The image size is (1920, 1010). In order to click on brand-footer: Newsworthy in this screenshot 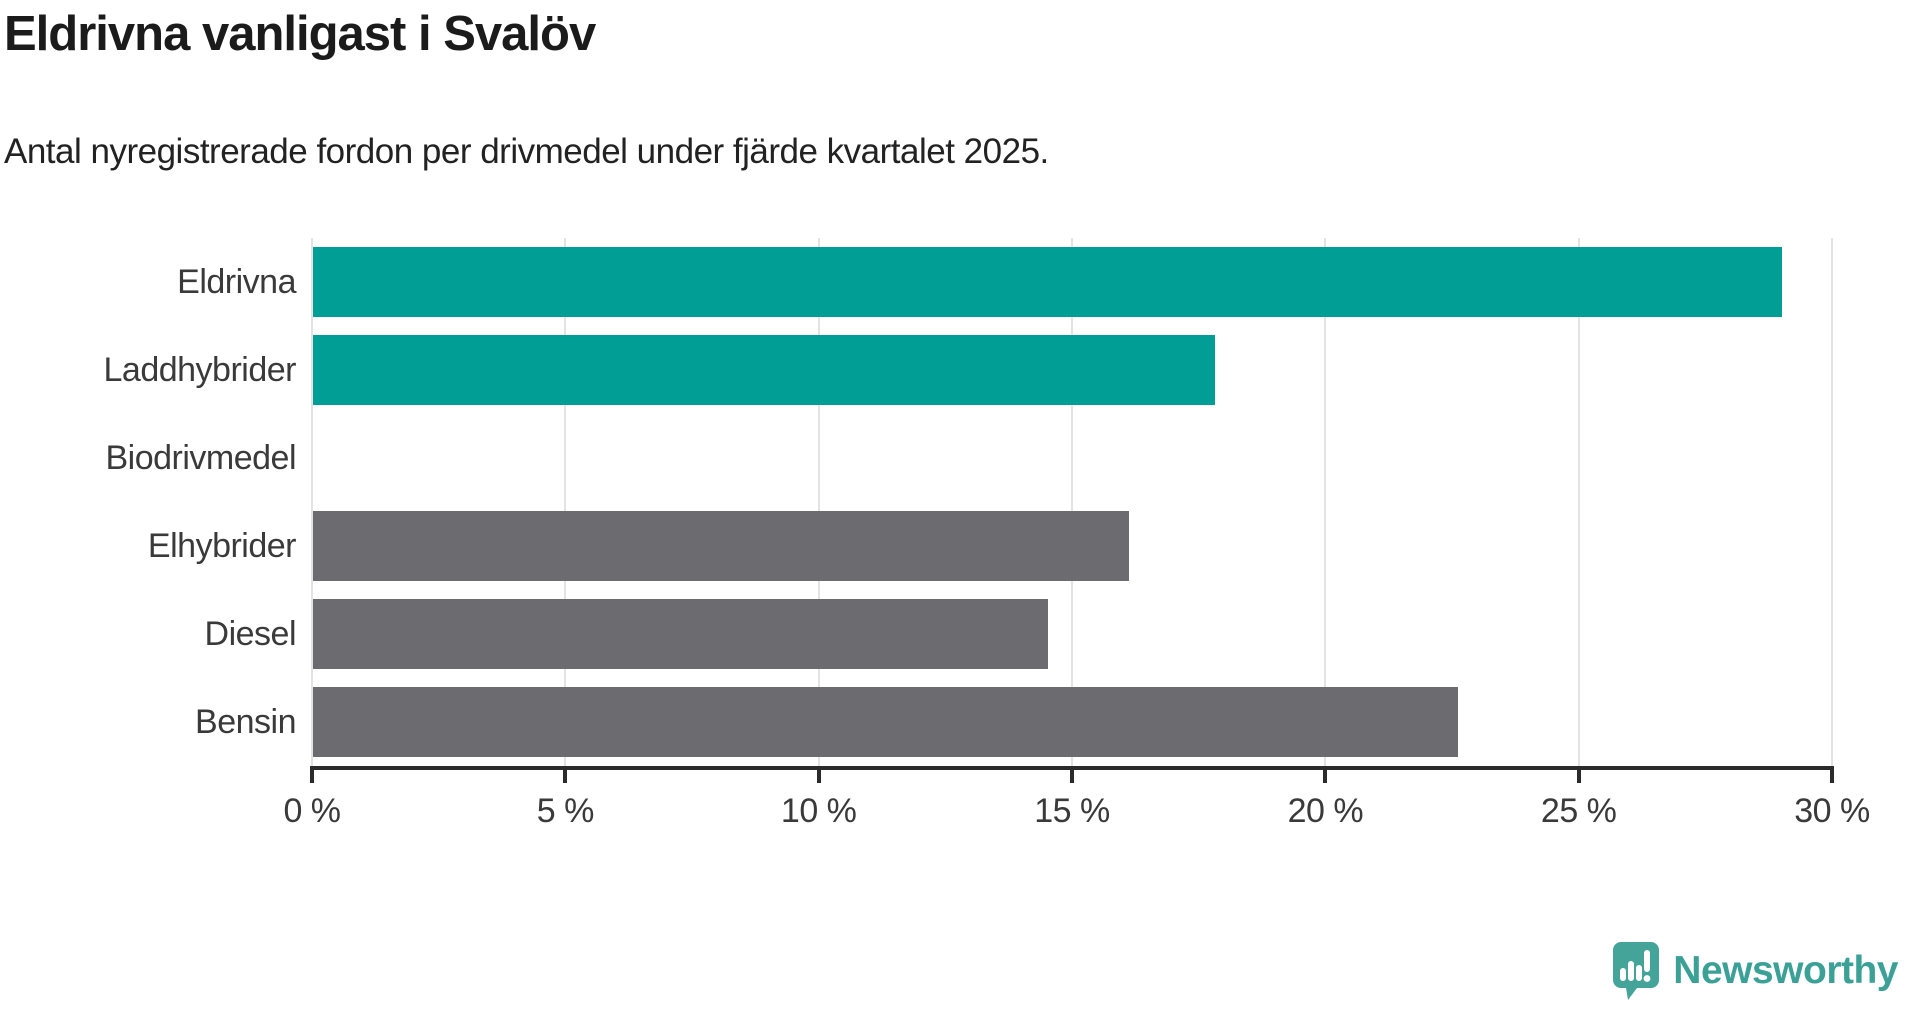, I will do `click(1754, 971)`.